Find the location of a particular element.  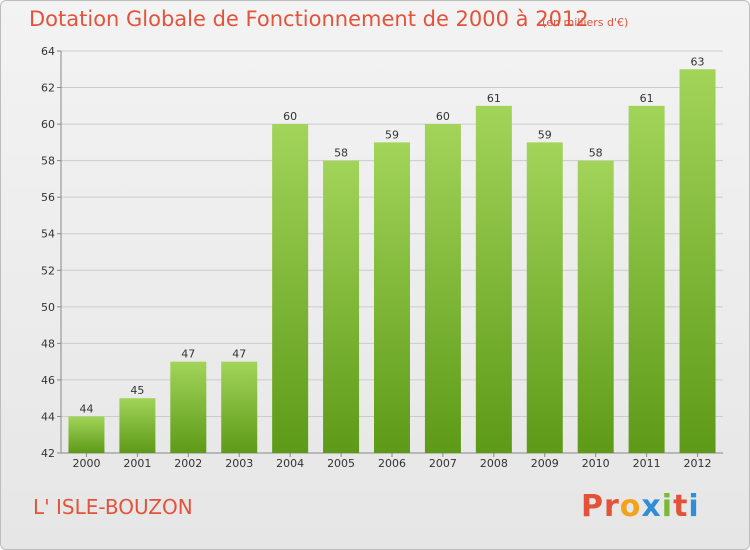

y-tick-label: 46 is located at coordinates (48, 380).